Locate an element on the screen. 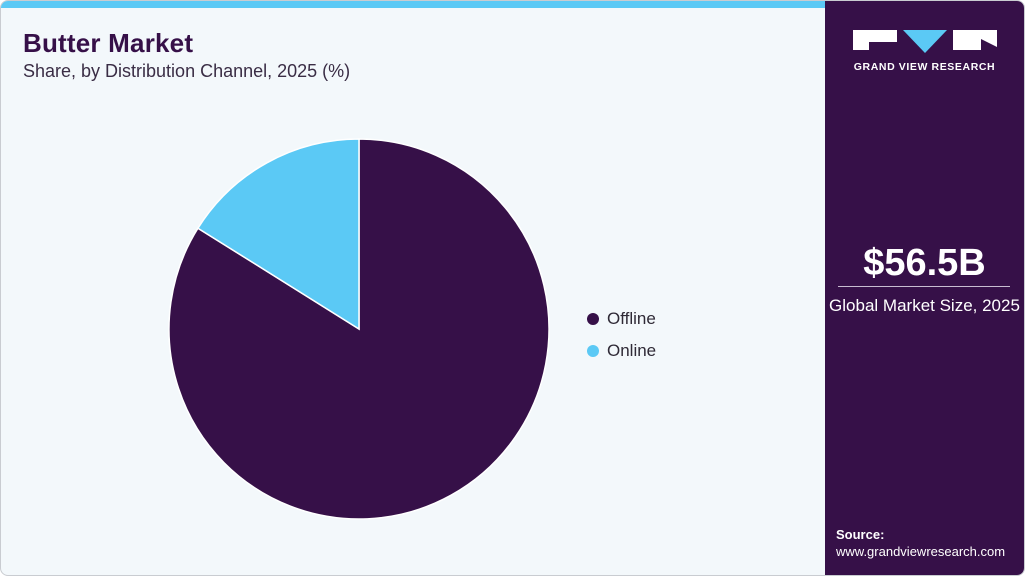 The image size is (1025, 576). legend-label-online: Online is located at coordinates (632, 350).